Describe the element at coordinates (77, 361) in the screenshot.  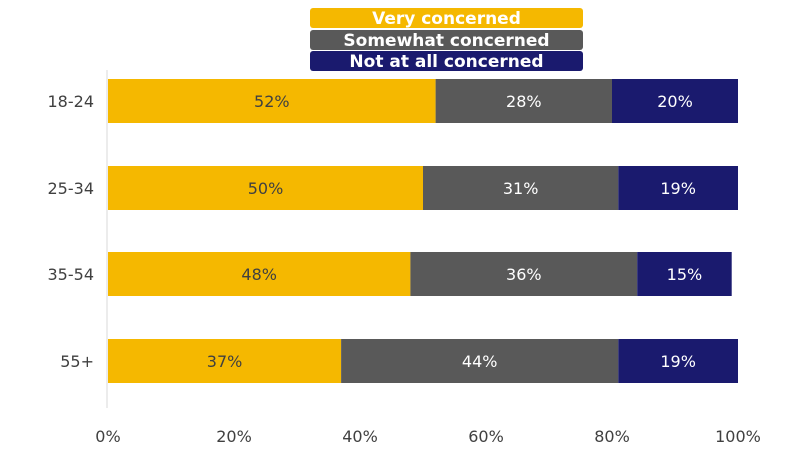
I see `category-label-55-plus: 55+` at that location.